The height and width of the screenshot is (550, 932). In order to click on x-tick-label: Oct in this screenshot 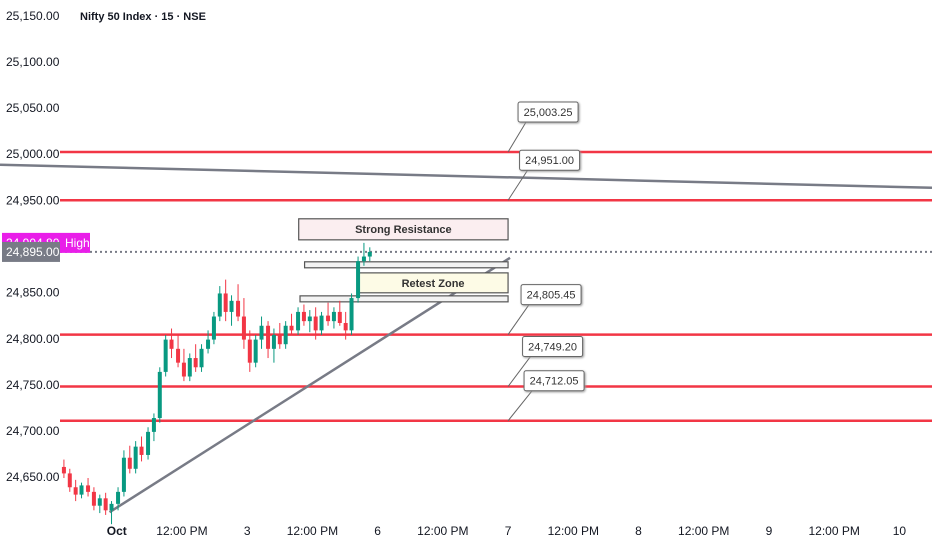, I will do `click(117, 531)`.